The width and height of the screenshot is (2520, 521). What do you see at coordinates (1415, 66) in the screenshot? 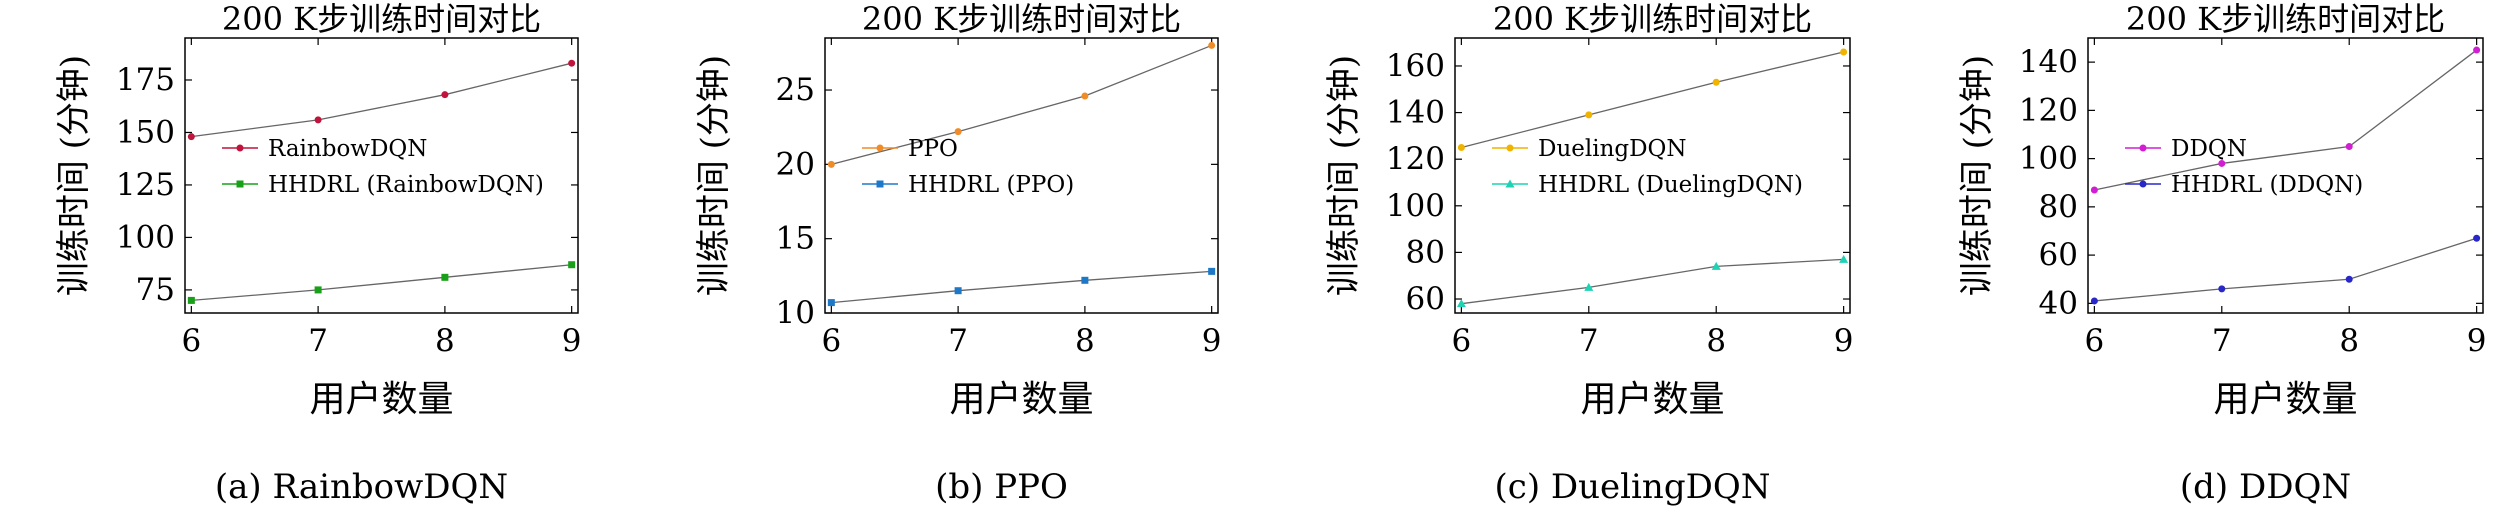
I see `y-tick-label: 160` at bounding box center [1415, 66].